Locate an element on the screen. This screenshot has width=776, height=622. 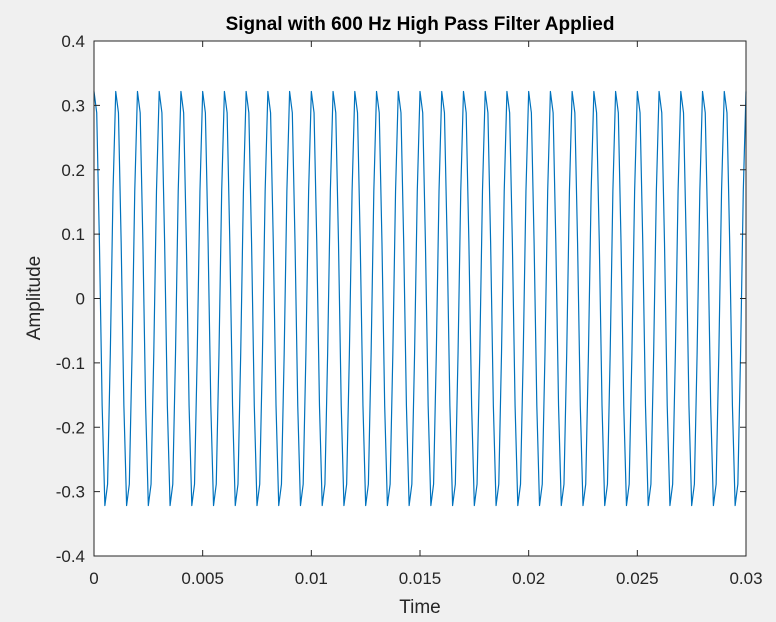
x-tick-label: 0.02 is located at coordinates (528, 578).